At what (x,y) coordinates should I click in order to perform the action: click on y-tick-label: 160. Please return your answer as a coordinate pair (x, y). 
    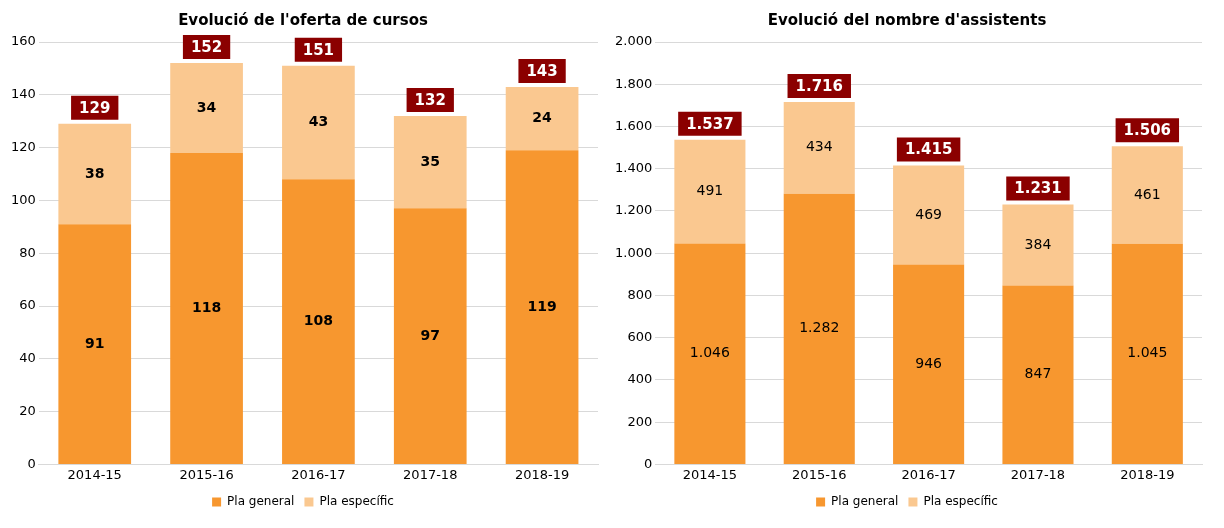
    Looking at the image, I should click on (23, 41).